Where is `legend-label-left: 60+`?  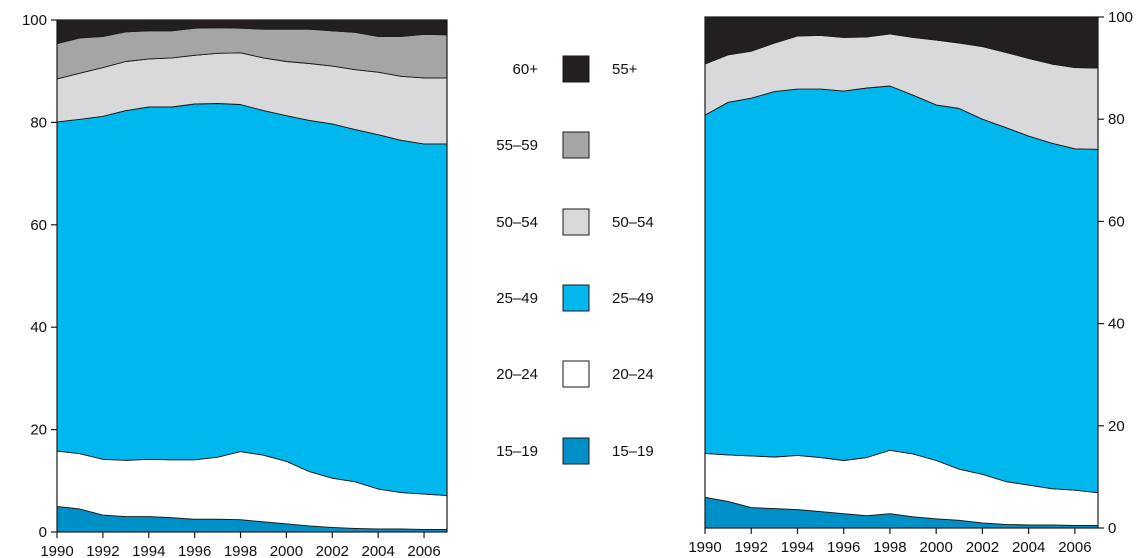
legend-label-left: 60+ is located at coordinates (526, 69).